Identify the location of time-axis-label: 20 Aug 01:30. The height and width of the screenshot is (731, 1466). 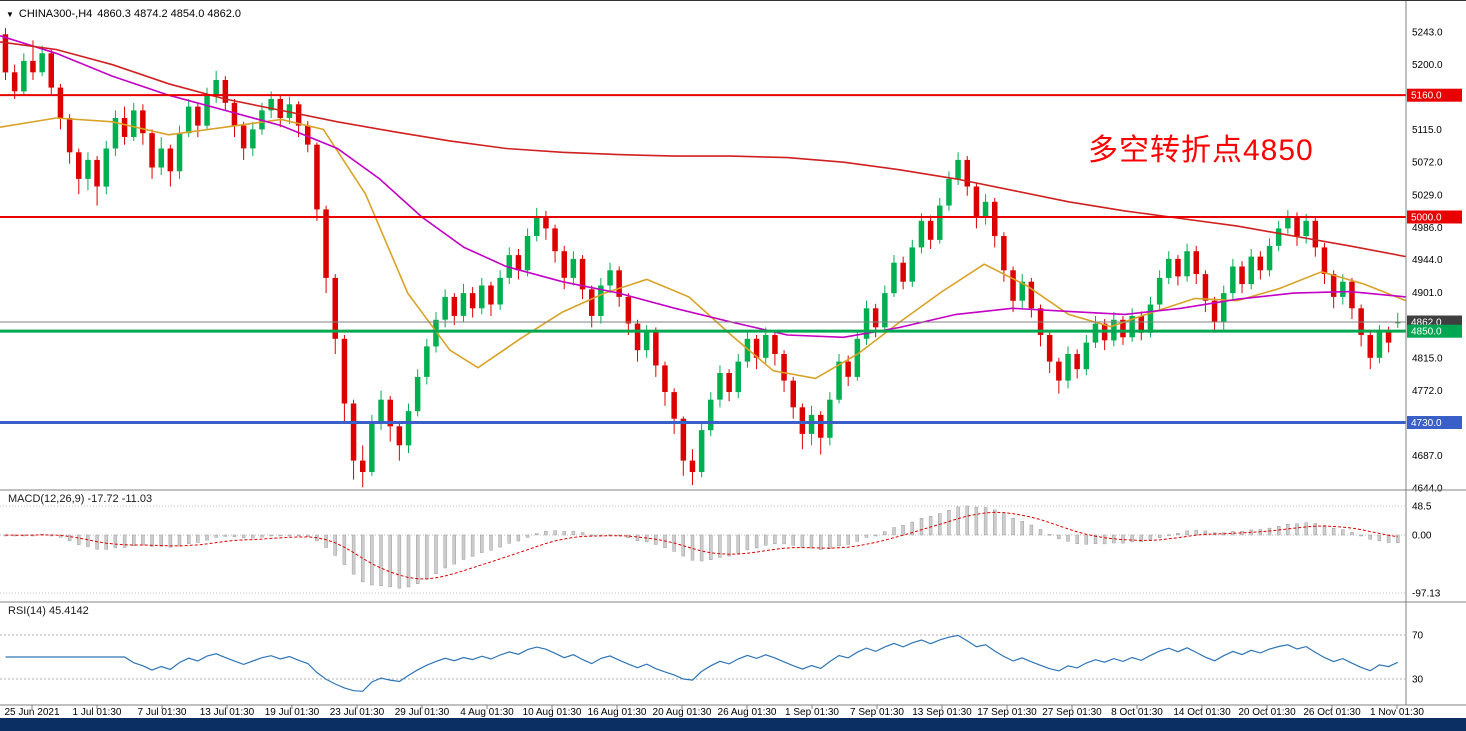
(682, 712).